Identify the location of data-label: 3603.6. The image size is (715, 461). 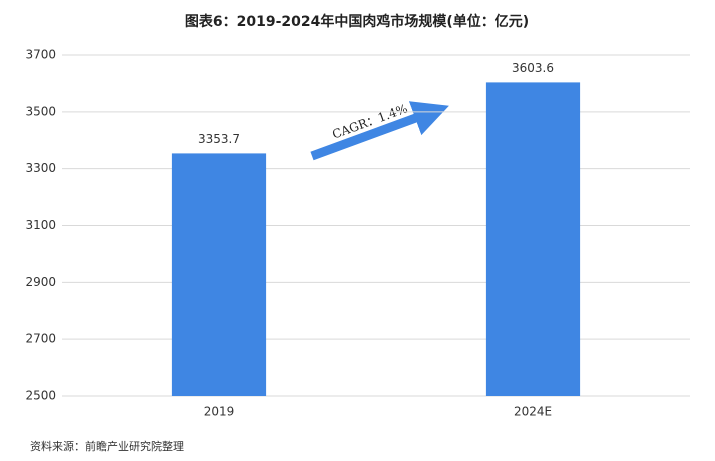
(533, 68).